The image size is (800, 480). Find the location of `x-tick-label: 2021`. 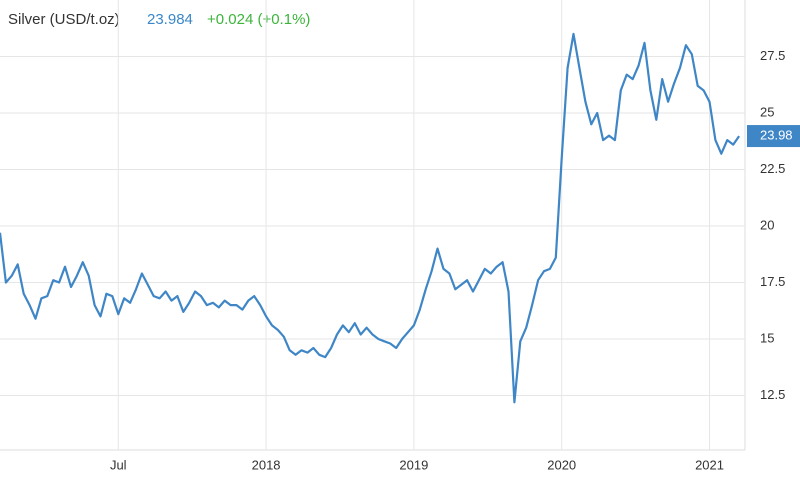

x-tick-label: 2021 is located at coordinates (709, 464).